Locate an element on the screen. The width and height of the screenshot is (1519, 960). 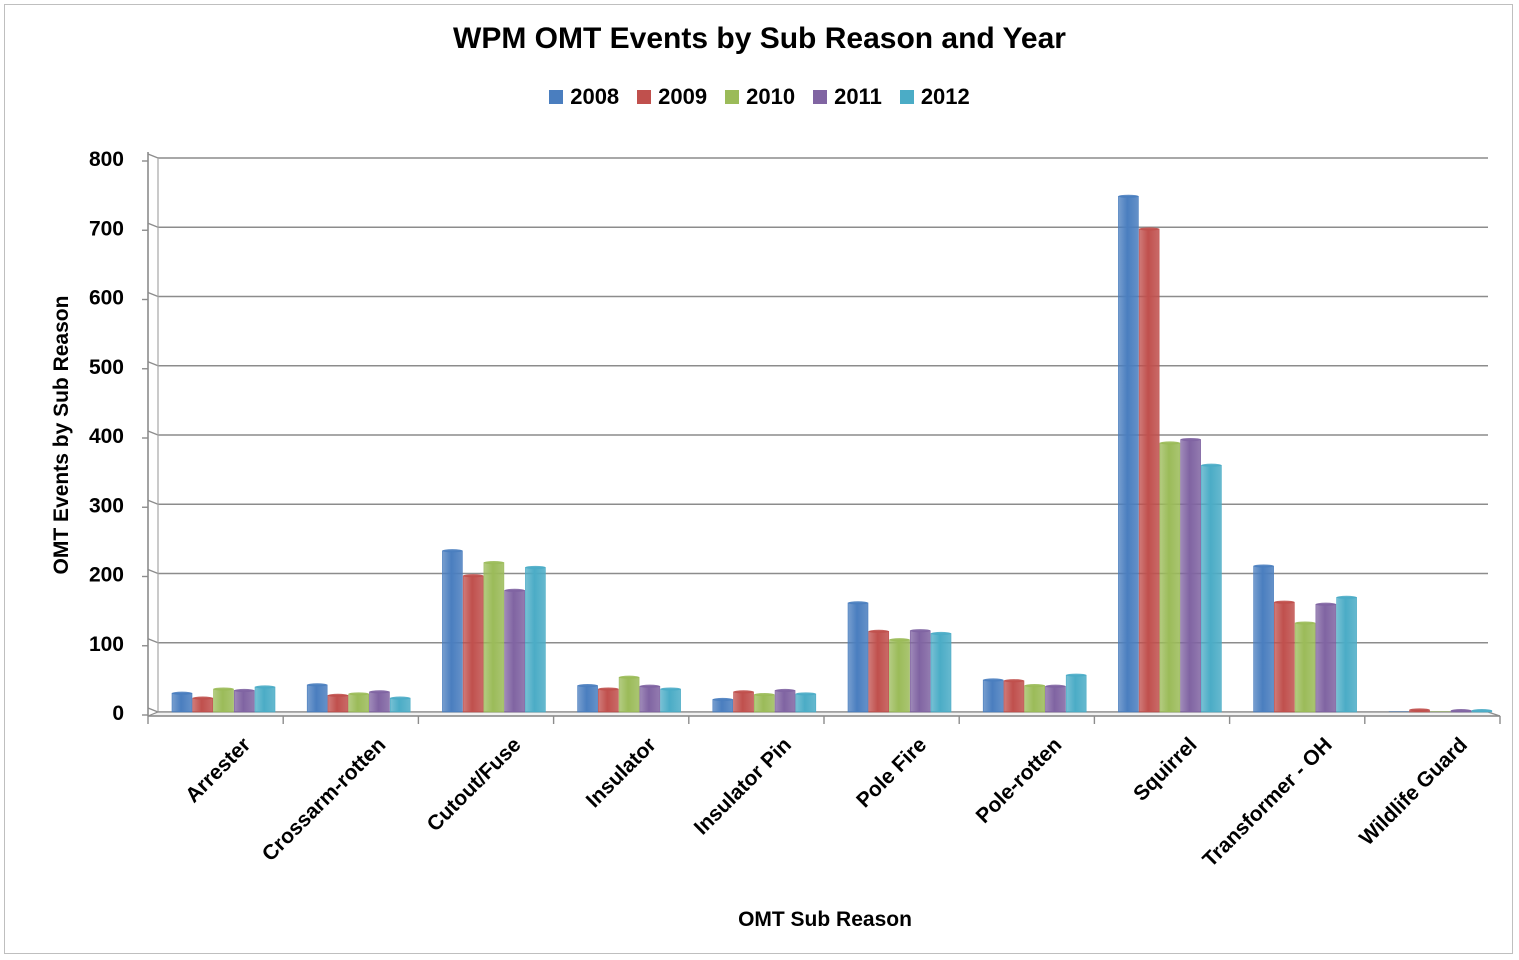
x-tick-label: Cutout/Fuse is located at coordinates (474, 784).